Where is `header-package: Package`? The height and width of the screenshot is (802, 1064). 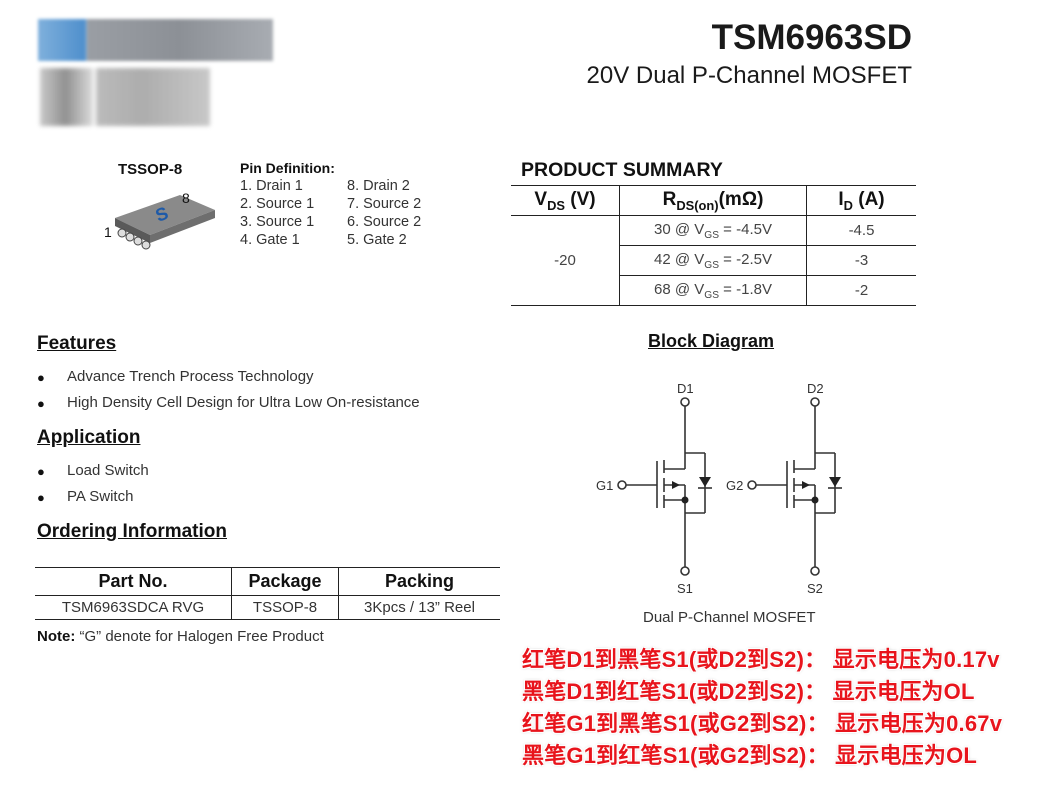 header-package: Package is located at coordinates (285, 581).